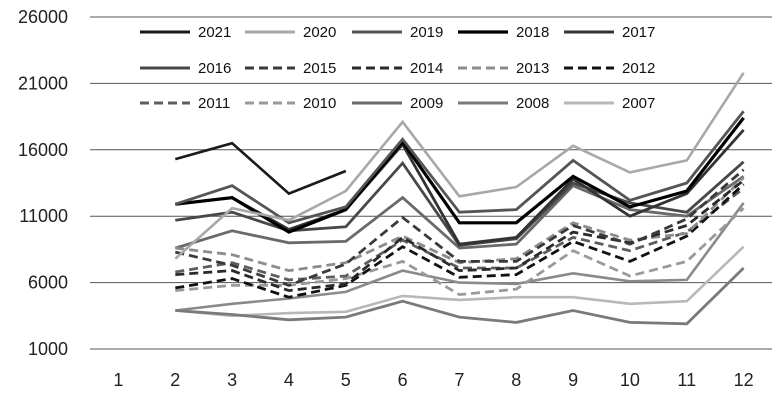  I want to click on series-line-2007, so click(460, 281).